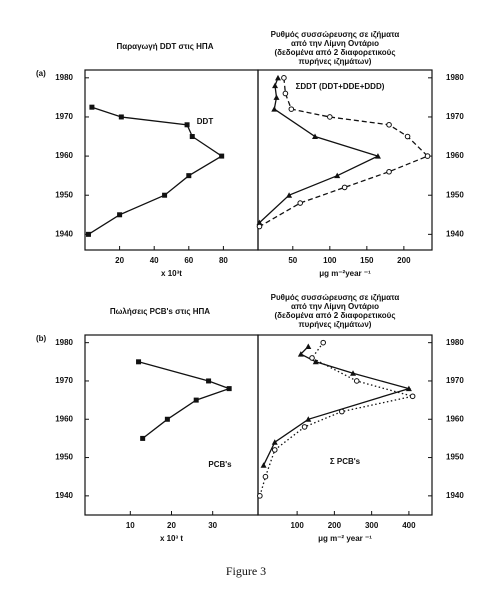  Describe the element at coordinates (372, 525) in the screenshot. I see `x-tick-label: 300` at that location.